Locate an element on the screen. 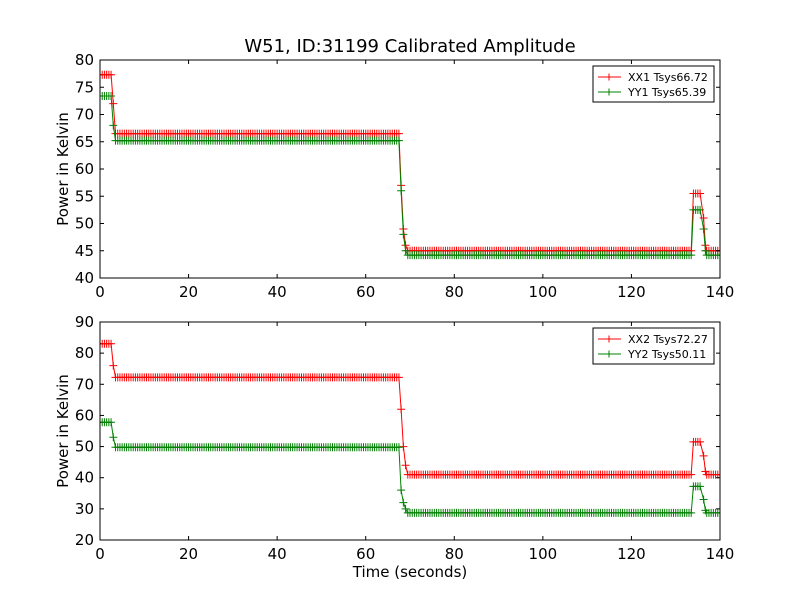 The width and height of the screenshot is (800, 600). chart-title: W51, ID:31199 Calibrated Amplitude is located at coordinates (409, 46).